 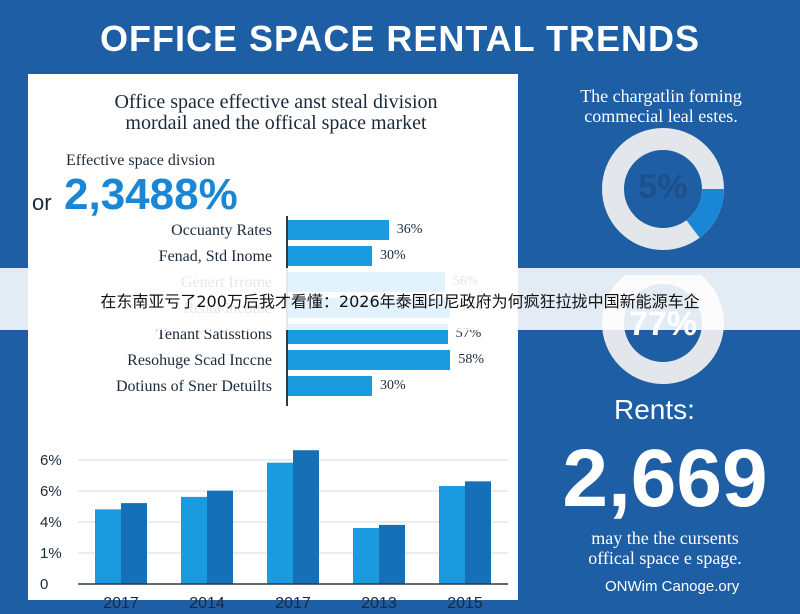 I want to click on overlay-banner: 在东南亚亏了200万后我才看懂：2026年泰国印尼政府为何疯狂拉拢中国新能源车企, so click(x=400, y=299).